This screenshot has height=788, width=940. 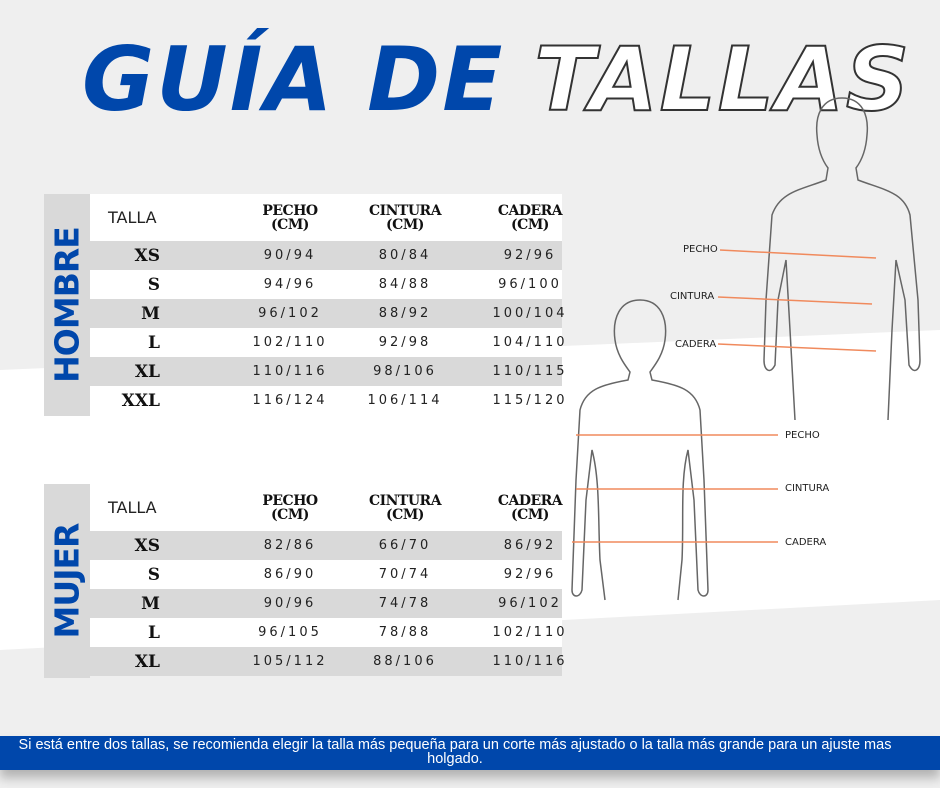 I want to click on table-row: M 96/102 88/92 100/104, so click(x=327, y=313).